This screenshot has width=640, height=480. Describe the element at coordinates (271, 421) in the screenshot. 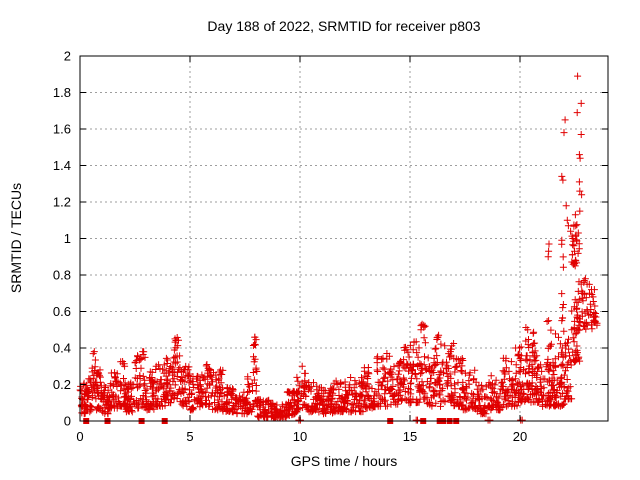

I see `zero-square-markers` at that location.